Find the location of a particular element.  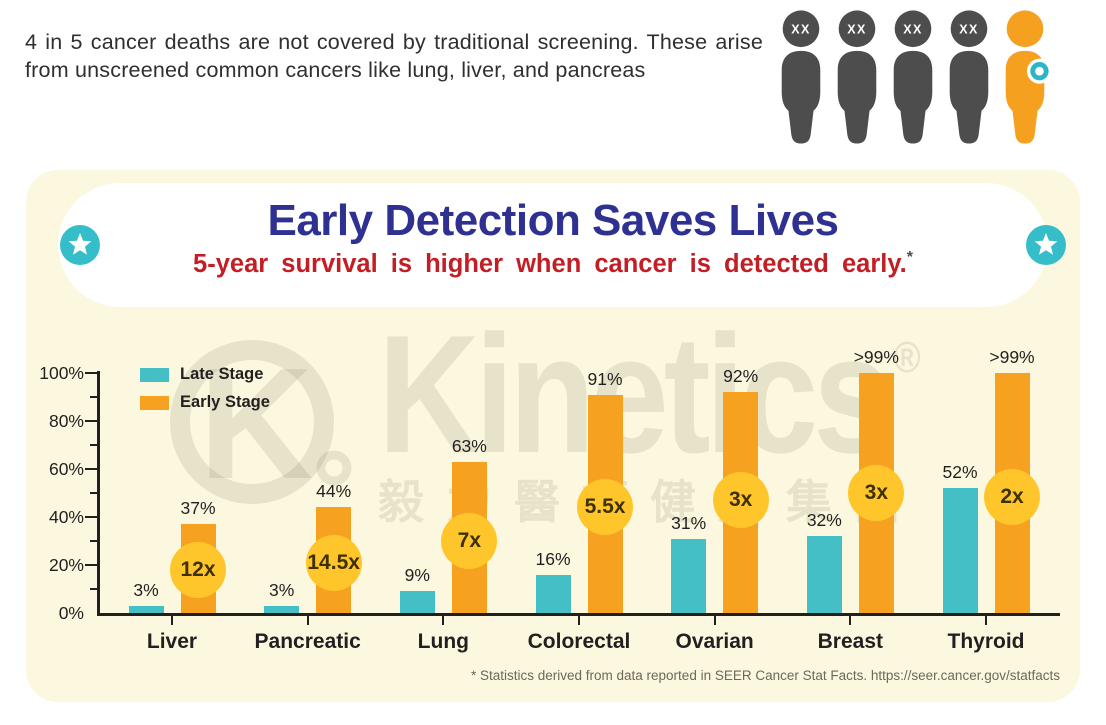

y-axis-line is located at coordinates (98, 492).